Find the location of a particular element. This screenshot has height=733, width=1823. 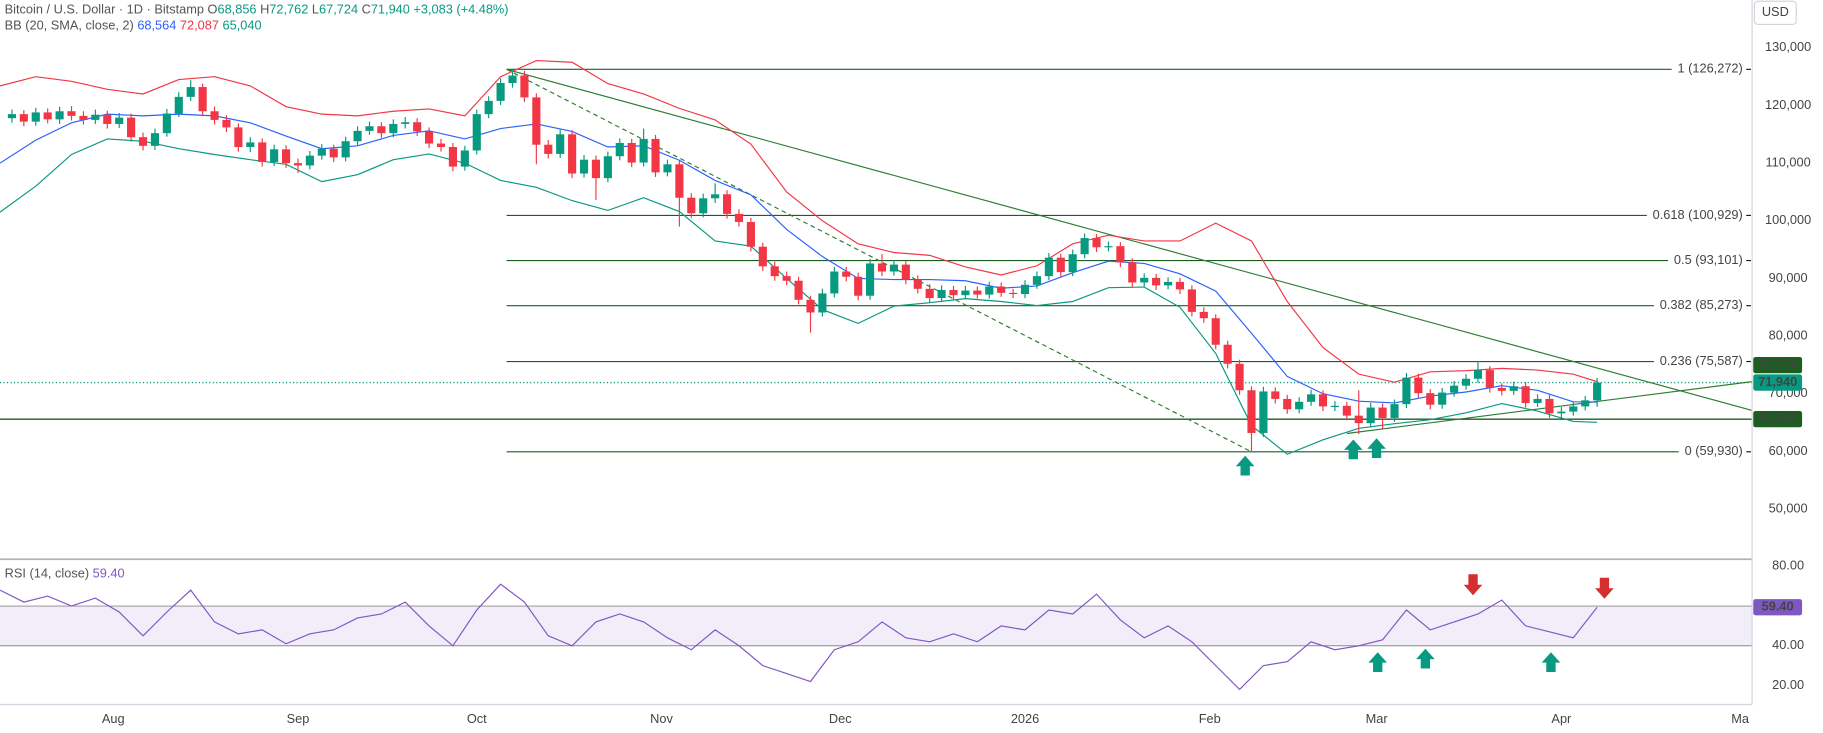

rsi-label: 59.40 is located at coordinates (1778, 606).